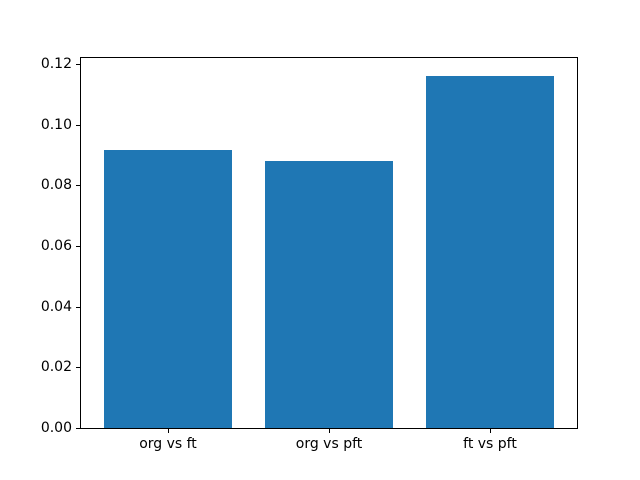 This screenshot has width=640, height=480. Describe the element at coordinates (56, 64) in the screenshot. I see `y-tick-label: 0.12` at that location.